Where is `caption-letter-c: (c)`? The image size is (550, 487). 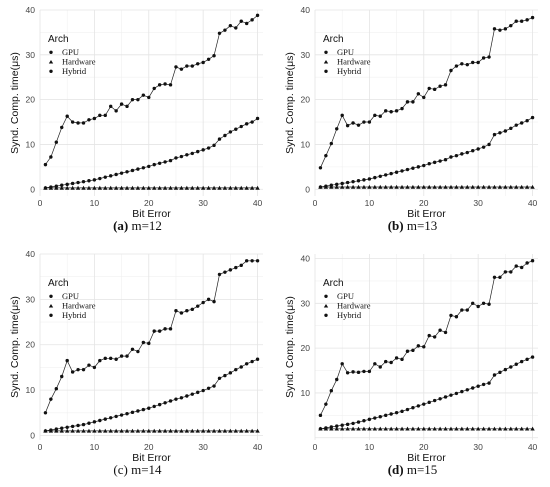
caption-letter-c: (c) is located at coordinates (120, 469).